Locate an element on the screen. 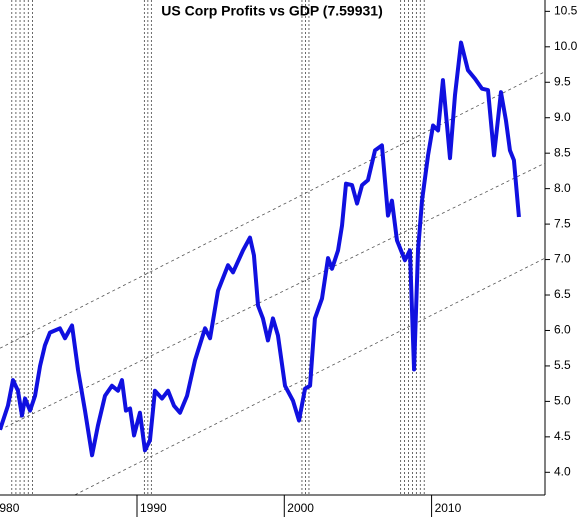 The height and width of the screenshot is (517, 580). x-tick-label: 1980 is located at coordinates (10, 508).